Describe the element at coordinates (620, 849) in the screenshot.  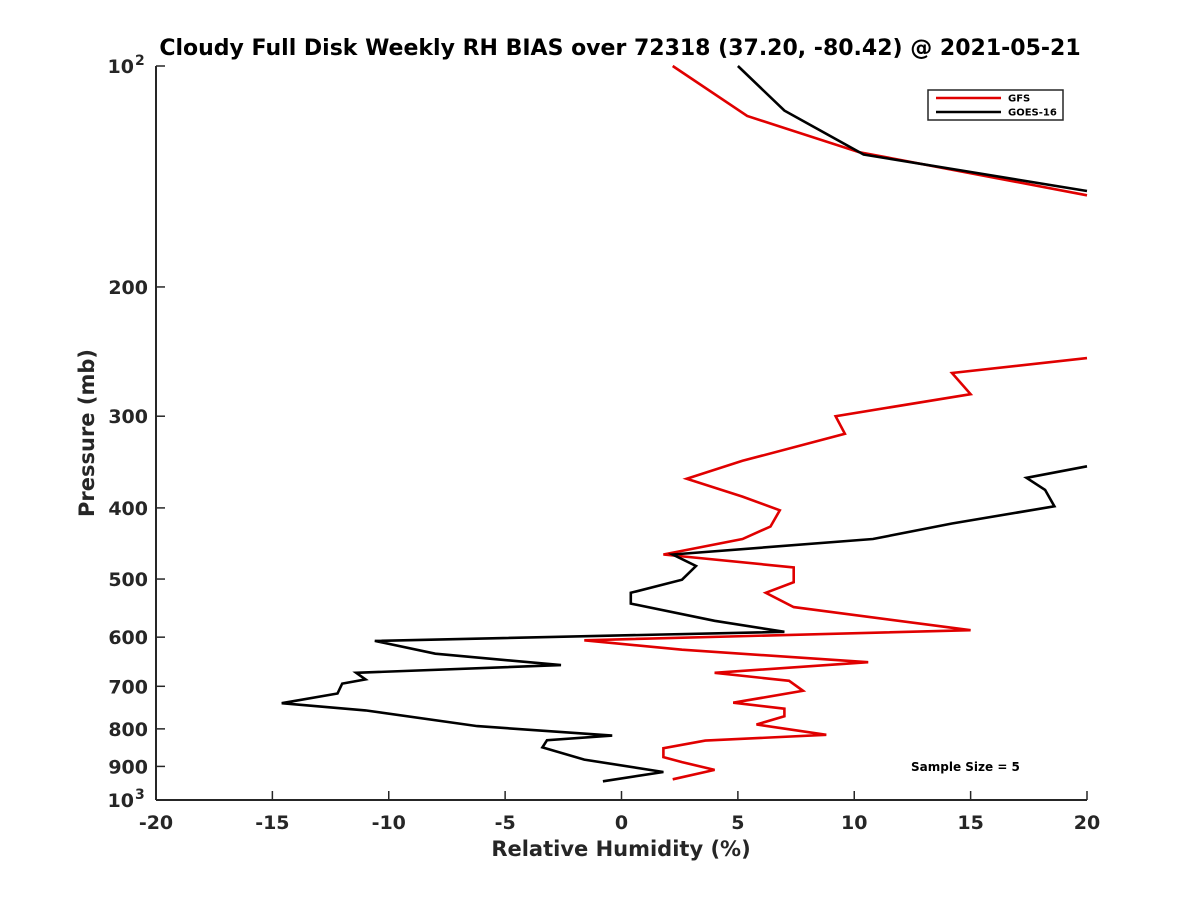
I see `x-axis-label: Relative Humidity (%)` at that location.